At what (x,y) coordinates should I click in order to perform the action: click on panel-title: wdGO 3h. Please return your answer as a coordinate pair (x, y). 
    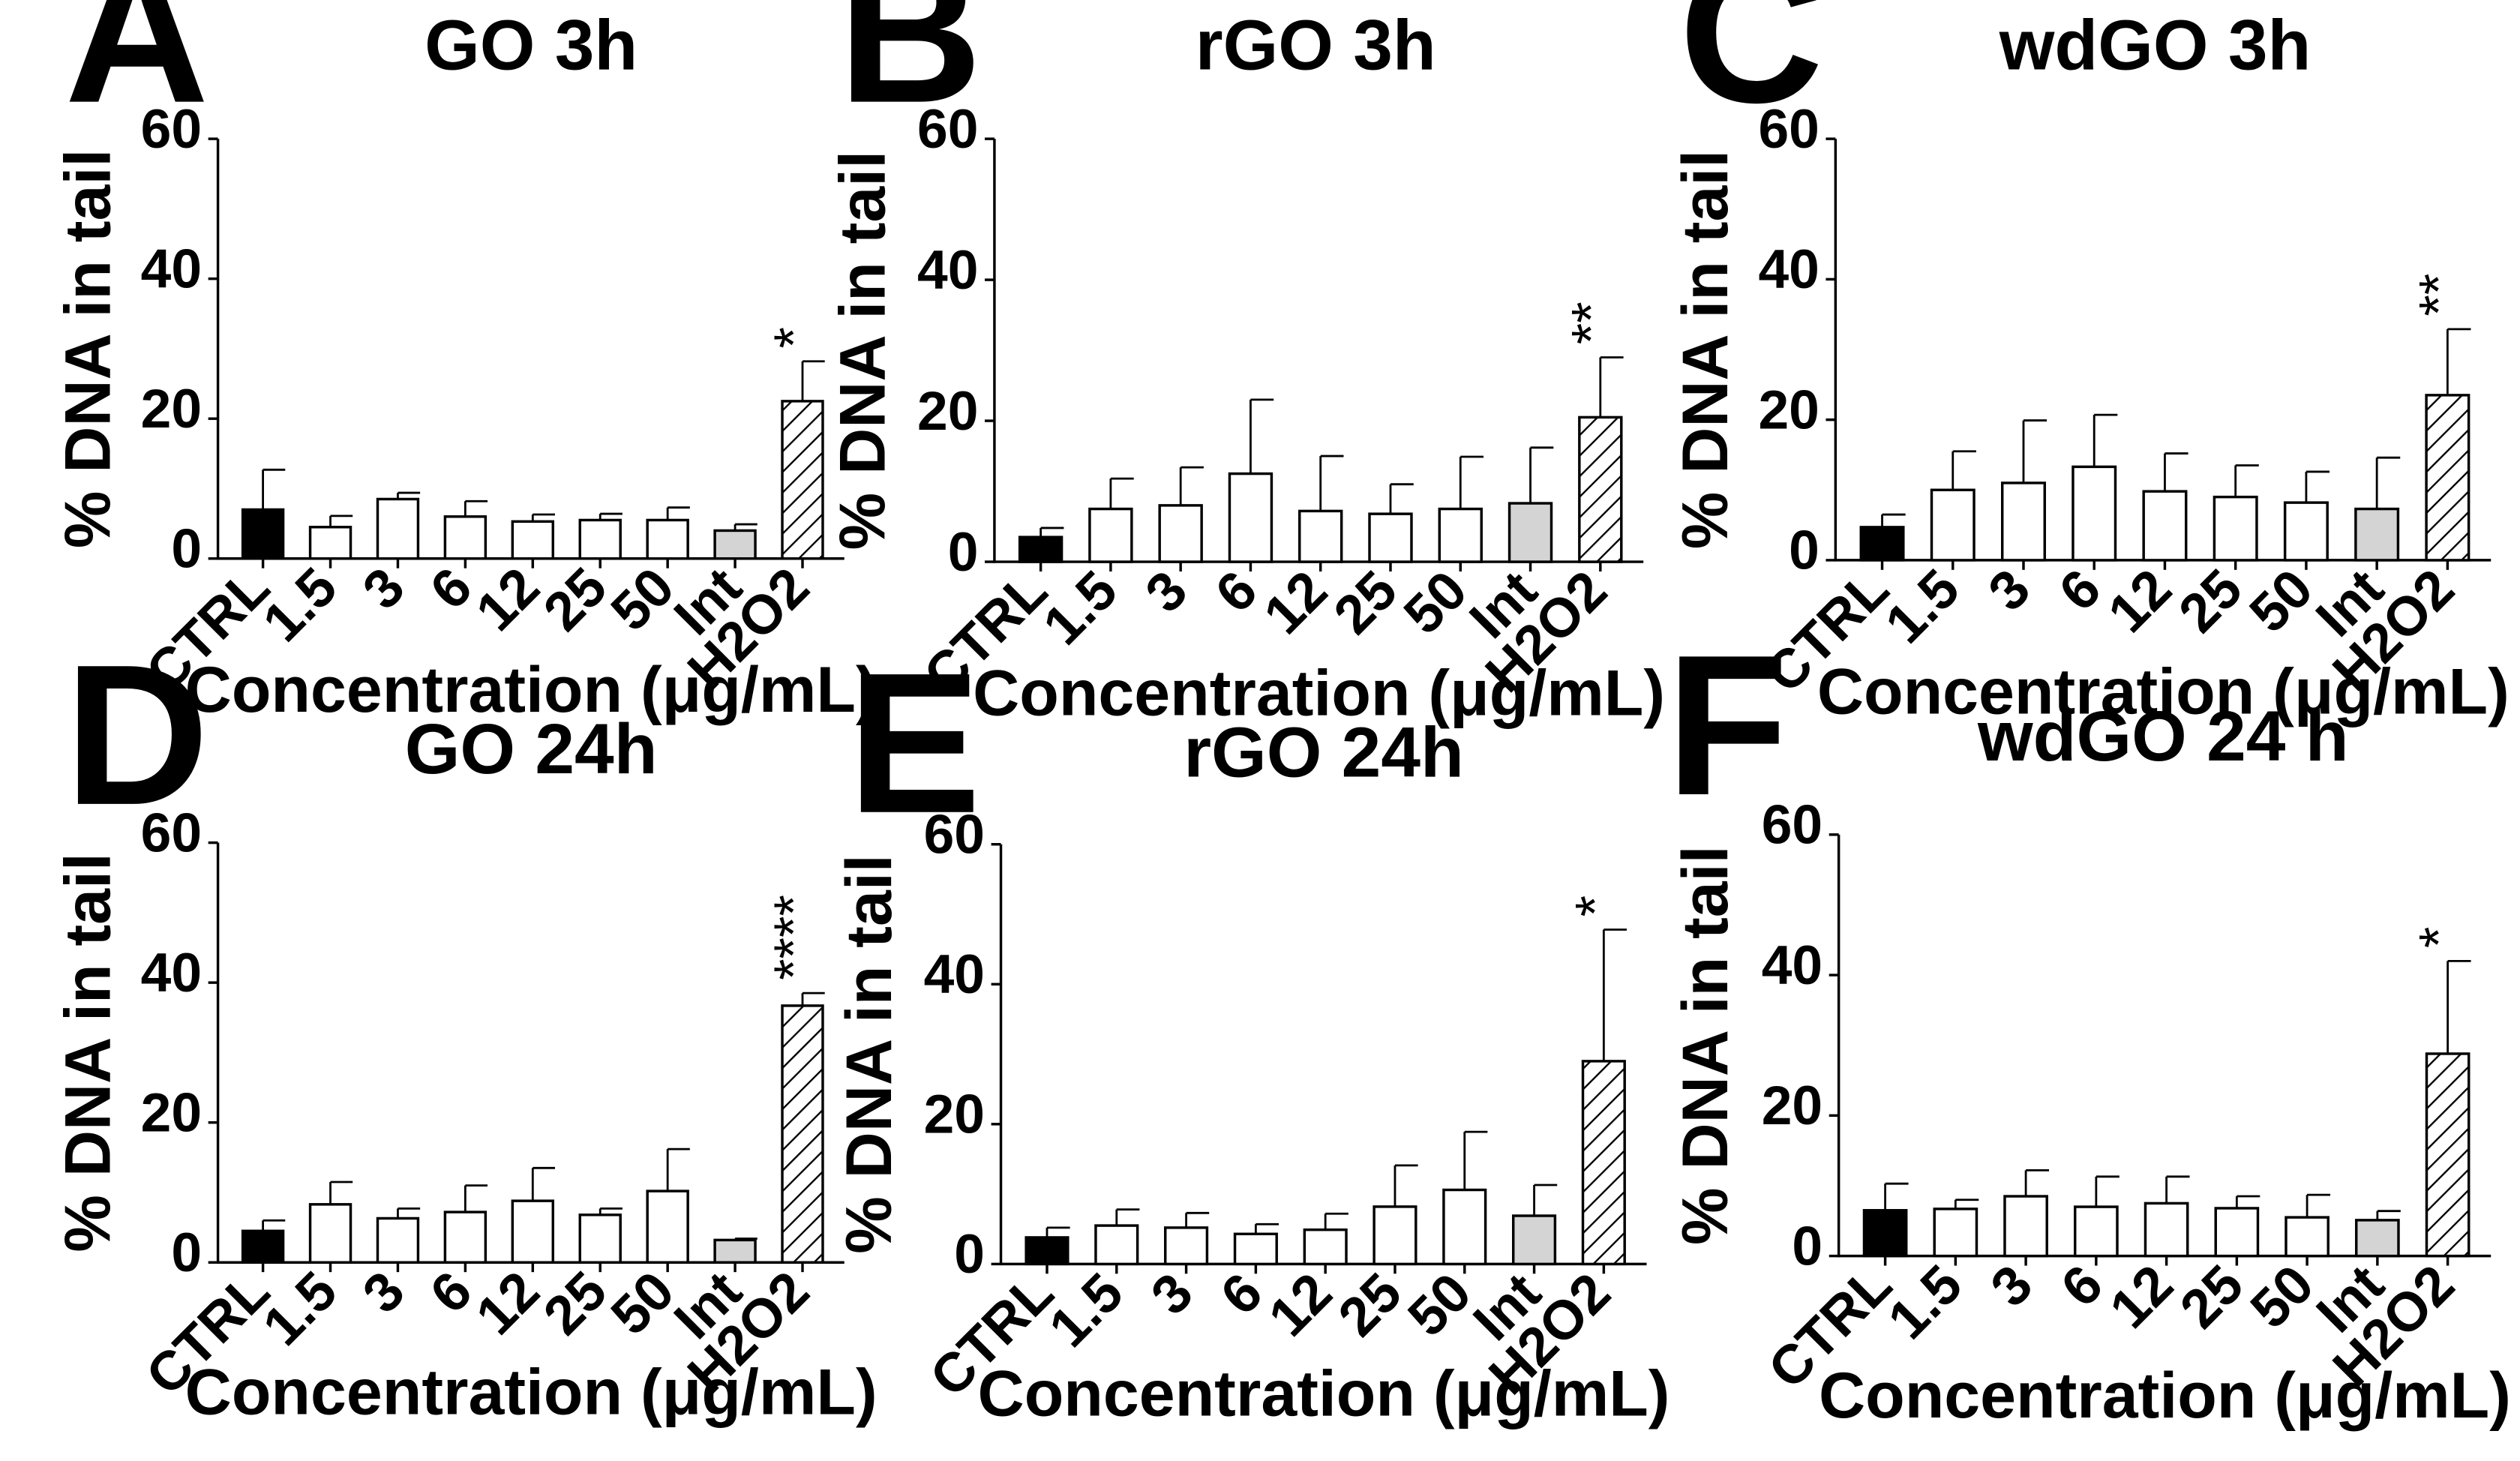
    Looking at the image, I should click on (2155, 46).